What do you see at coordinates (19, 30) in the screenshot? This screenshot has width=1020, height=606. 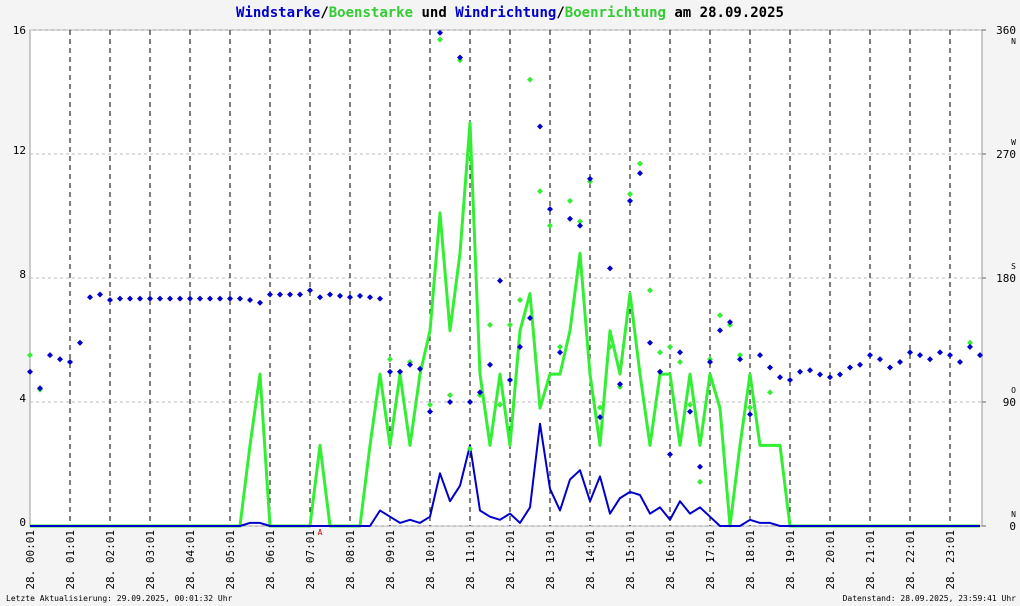 I see `y-tick-label: 16` at bounding box center [19, 30].